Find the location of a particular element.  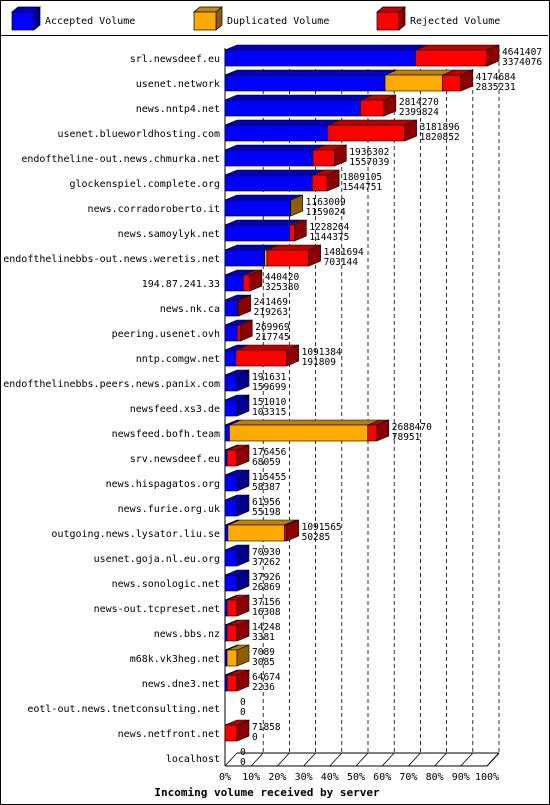

accepted-value-label: 3085 is located at coordinates (263, 662).